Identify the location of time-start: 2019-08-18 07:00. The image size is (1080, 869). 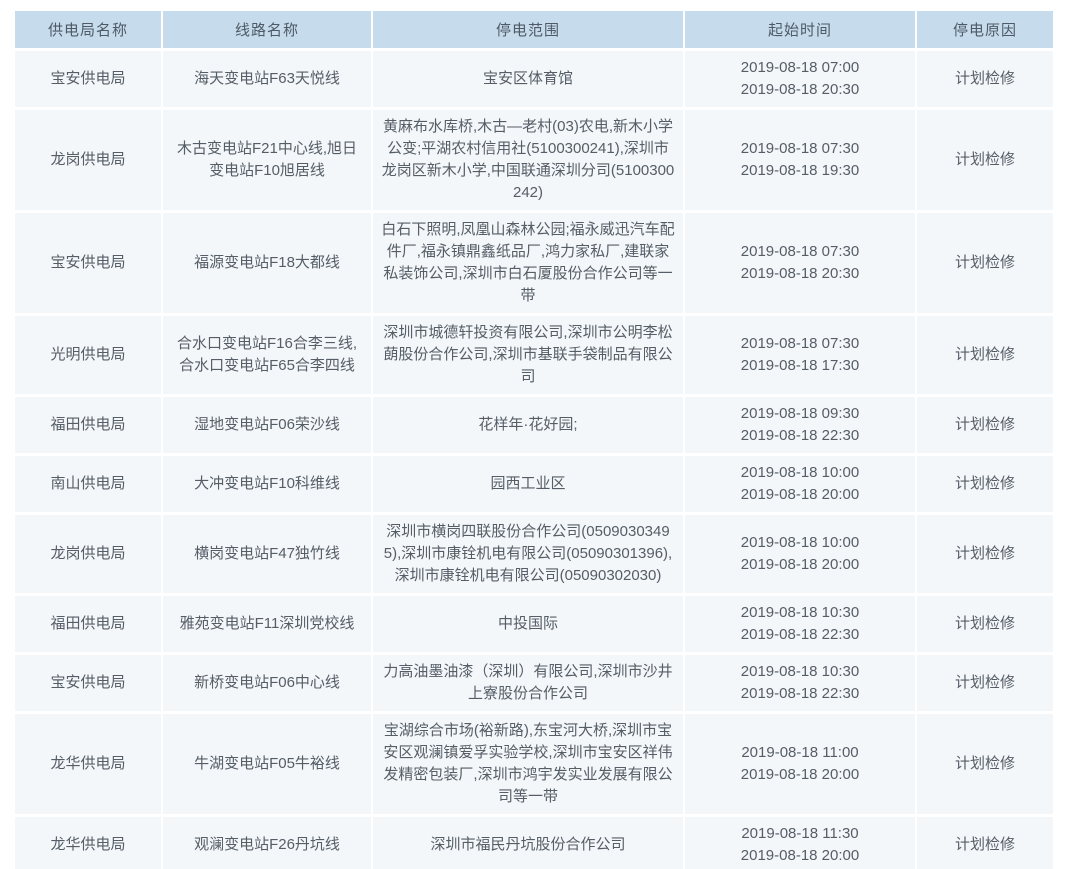
(800, 67).